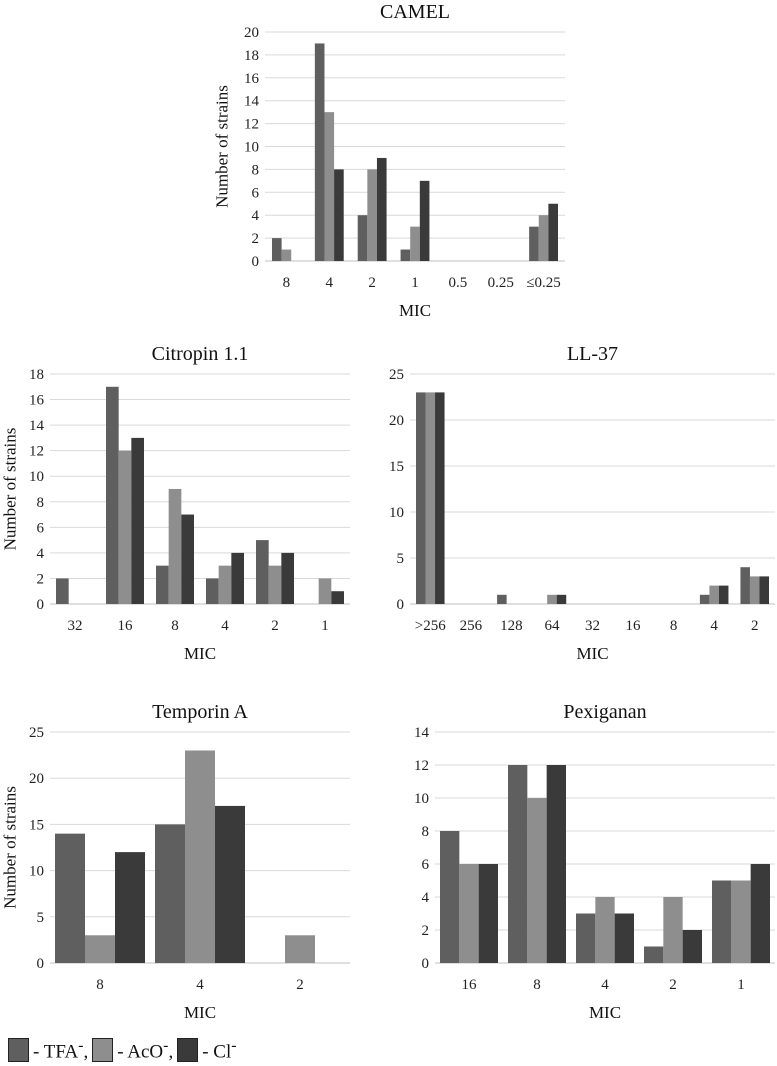 This screenshot has height=1066, width=777. Describe the element at coordinates (41, 554) in the screenshot. I see `citropin-ytick-label: 4` at that location.